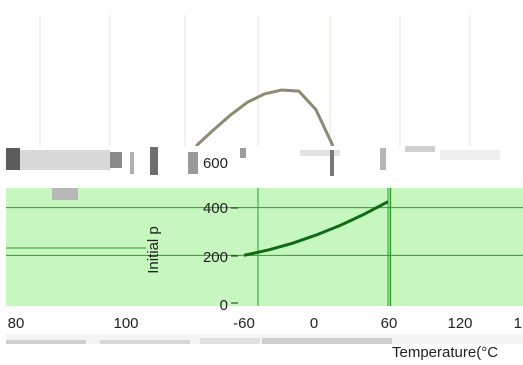 The width and height of the screenshot is (523, 365). Describe the element at coordinates (215, 163) in the screenshot. I see `y-tick-label-600: 600` at that location.